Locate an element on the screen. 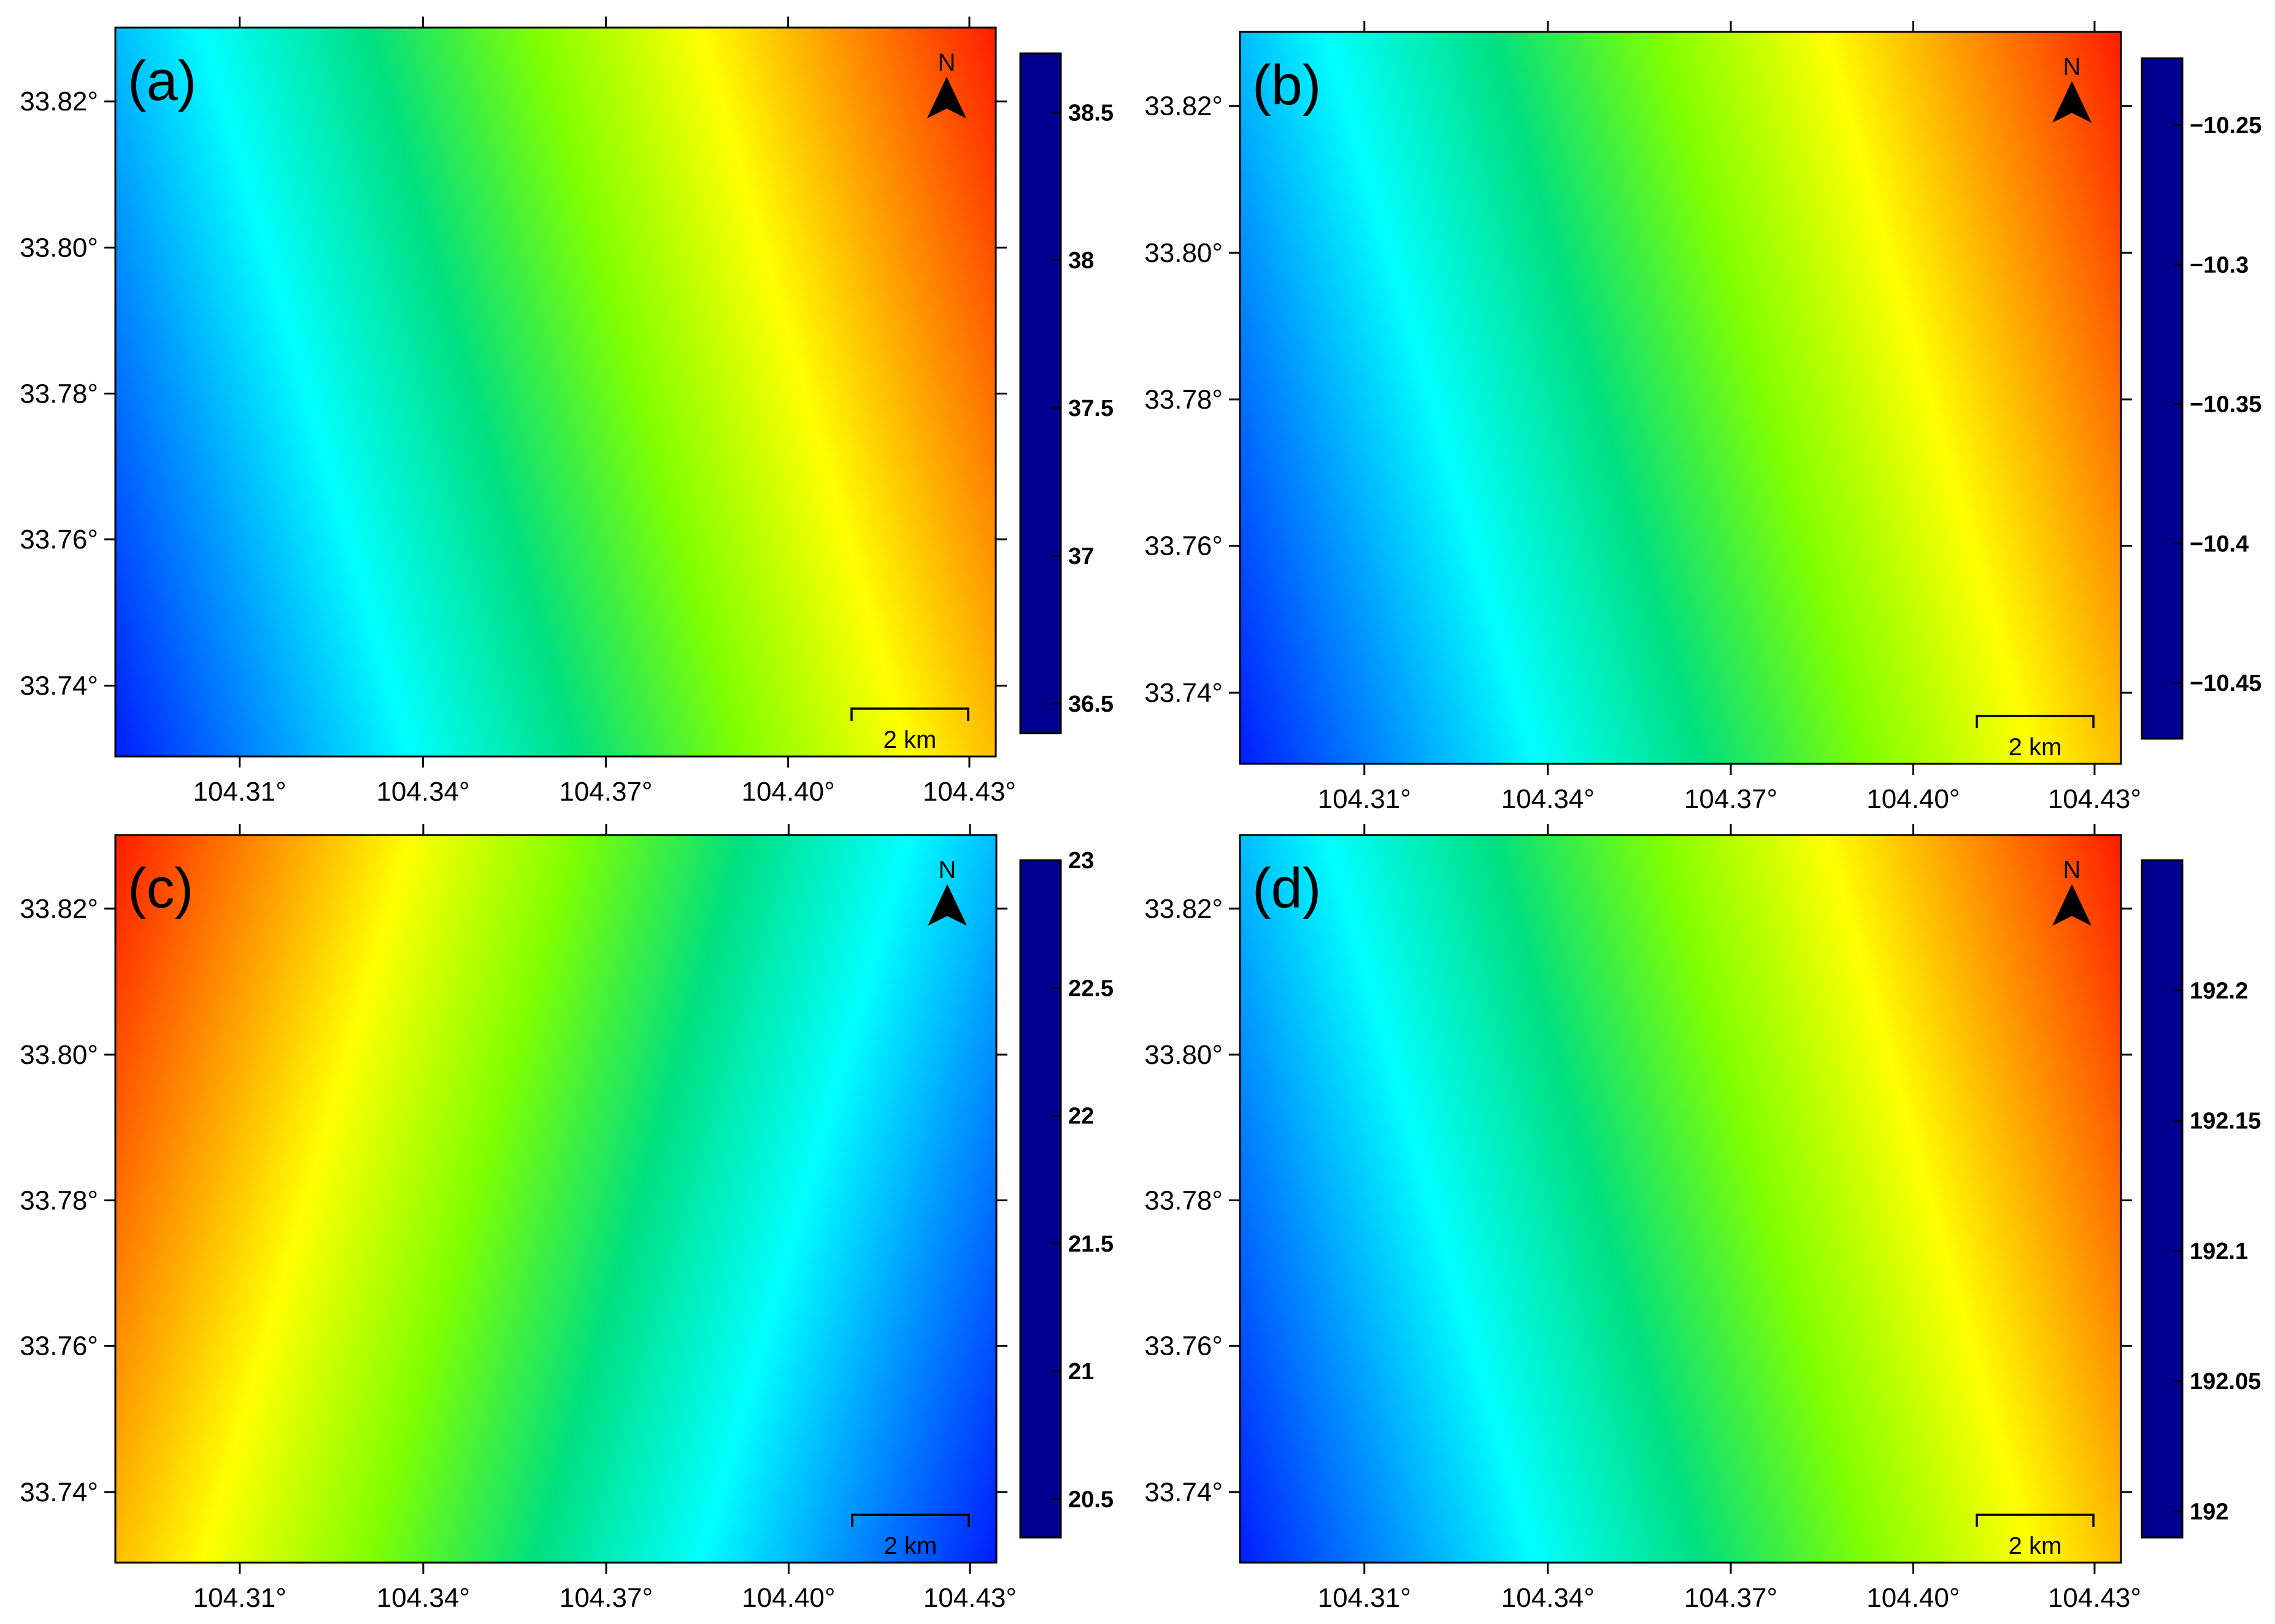  colorbar: 192.2 192.15 192.1 192.05 192 is located at coordinates (2201, 1199).